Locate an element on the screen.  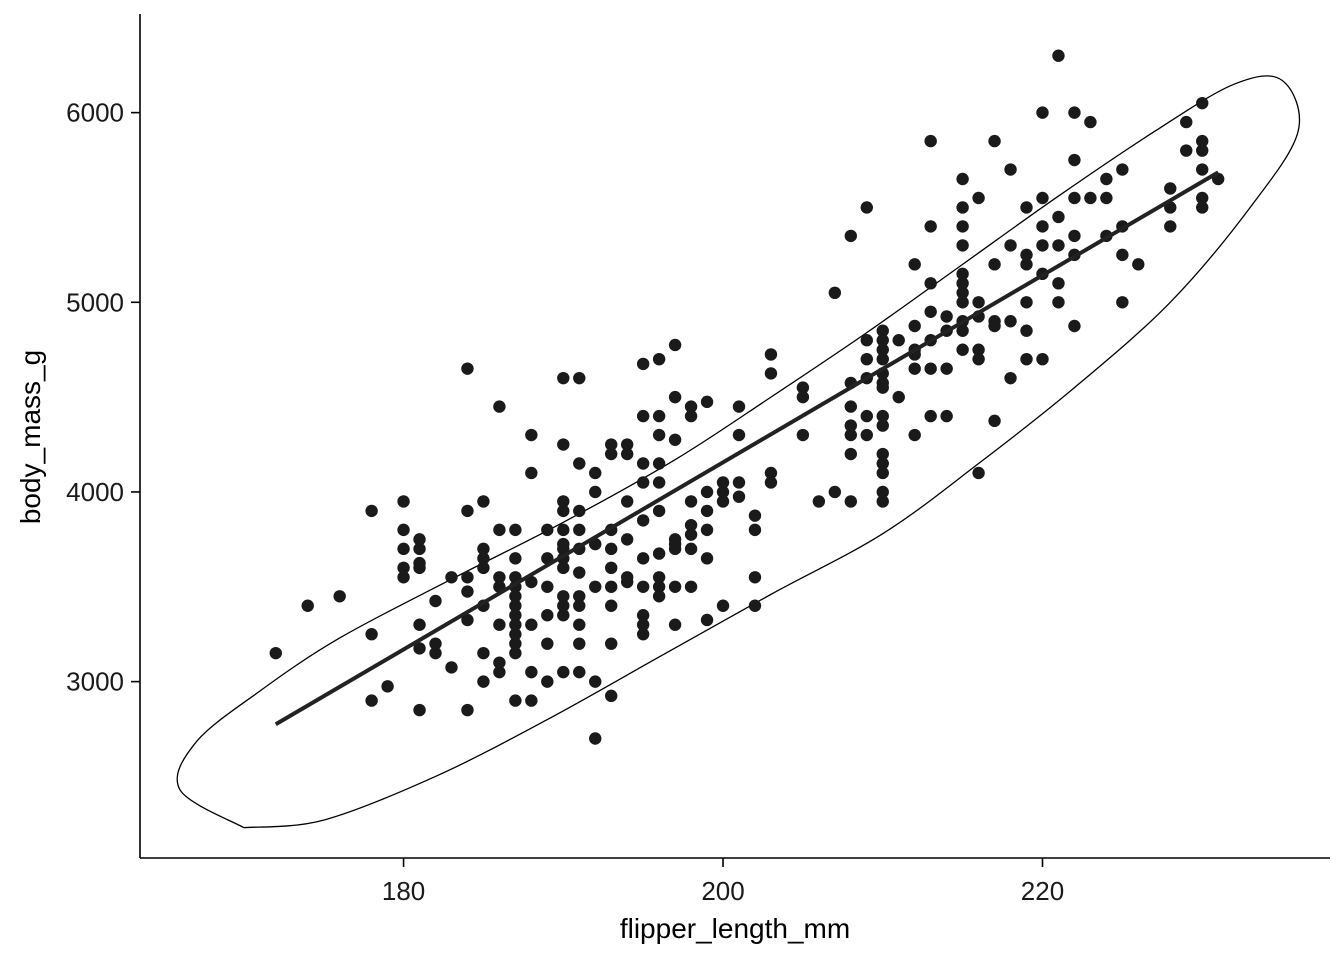
x-axis-title: flipper_length_mm is located at coordinates (735, 928).